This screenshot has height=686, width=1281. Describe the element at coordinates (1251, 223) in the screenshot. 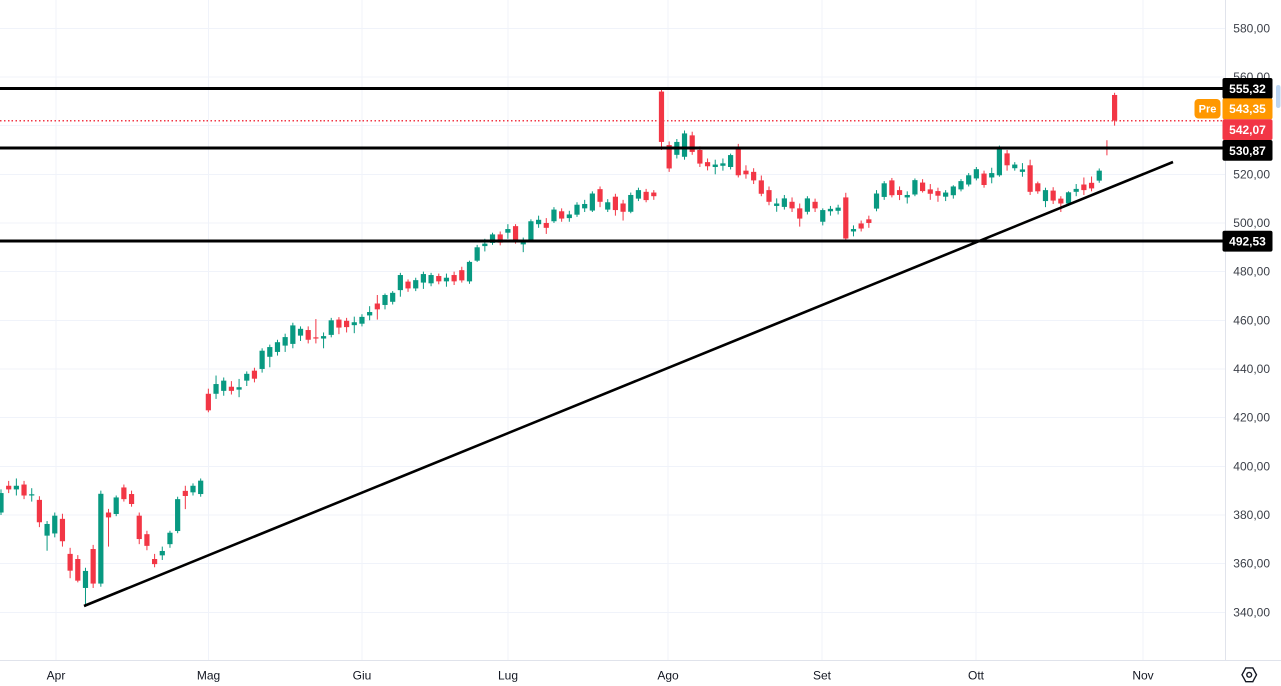

I see `price-tick-label: 500,00` at that location.